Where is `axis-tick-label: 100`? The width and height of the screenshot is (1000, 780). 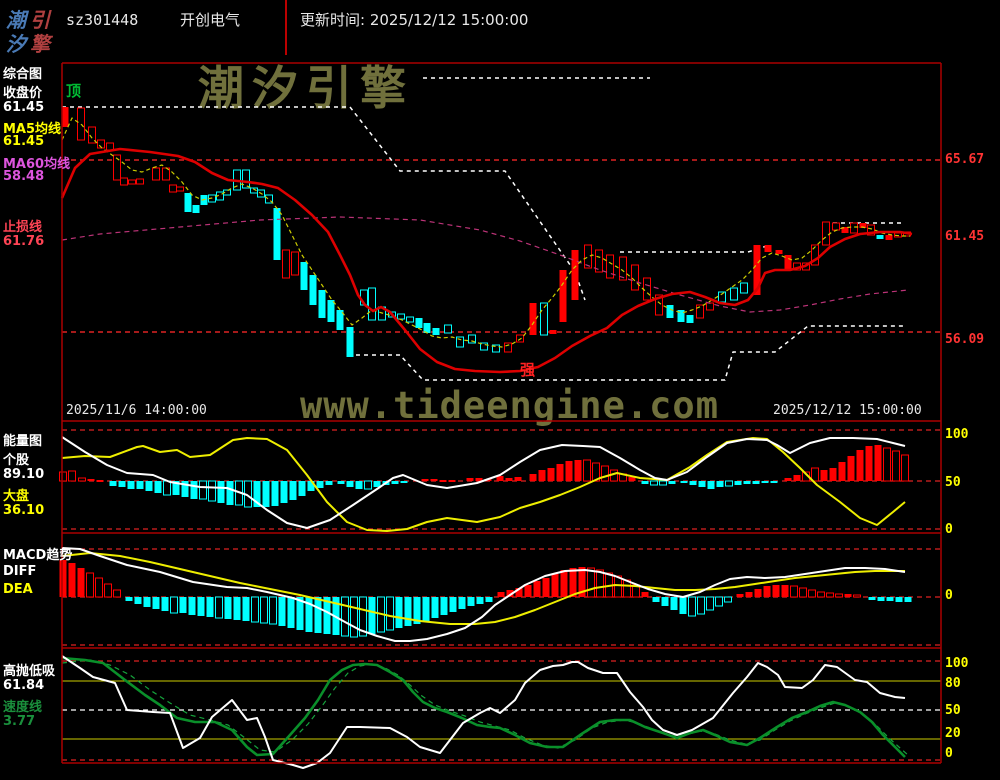 axis-tick-label: 100 is located at coordinates (957, 663).